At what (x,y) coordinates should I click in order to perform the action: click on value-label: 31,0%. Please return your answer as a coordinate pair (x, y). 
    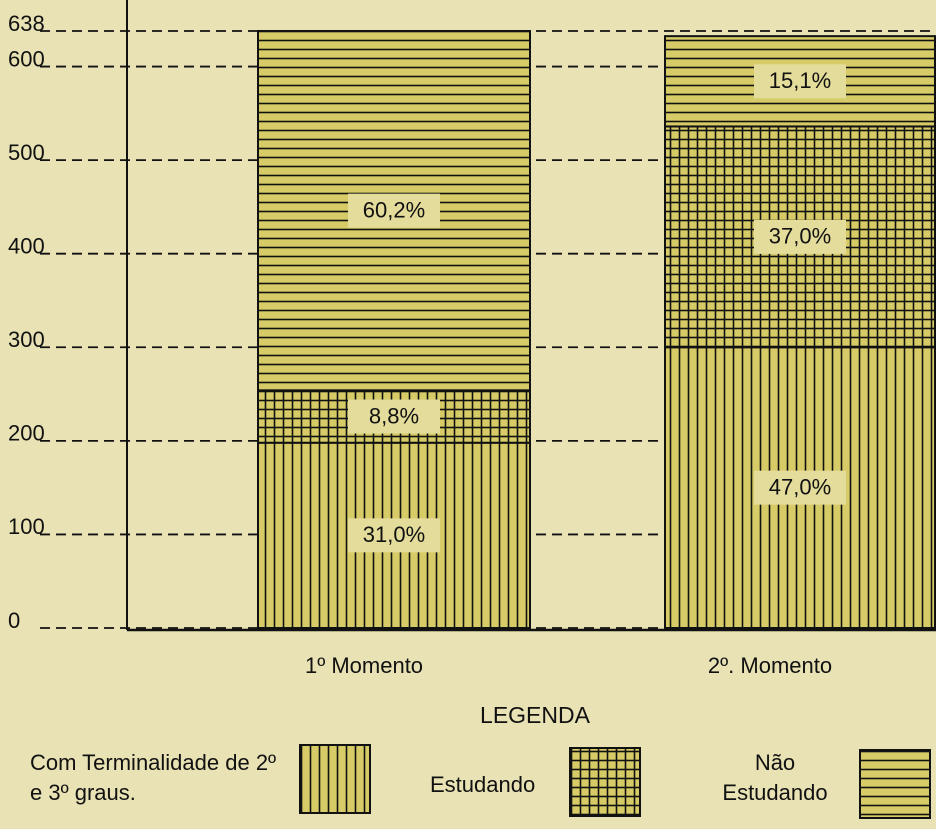
    Looking at the image, I should click on (394, 534).